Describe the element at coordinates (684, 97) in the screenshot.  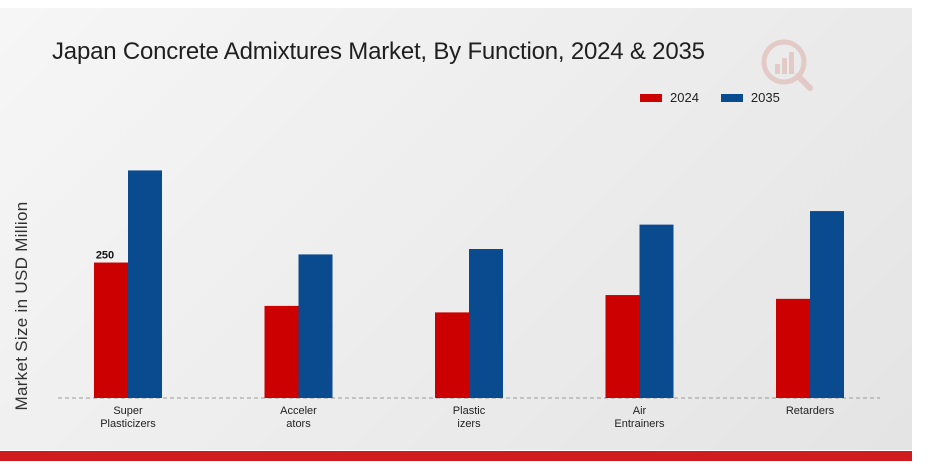
I see `legend-label-2024: 2024` at that location.